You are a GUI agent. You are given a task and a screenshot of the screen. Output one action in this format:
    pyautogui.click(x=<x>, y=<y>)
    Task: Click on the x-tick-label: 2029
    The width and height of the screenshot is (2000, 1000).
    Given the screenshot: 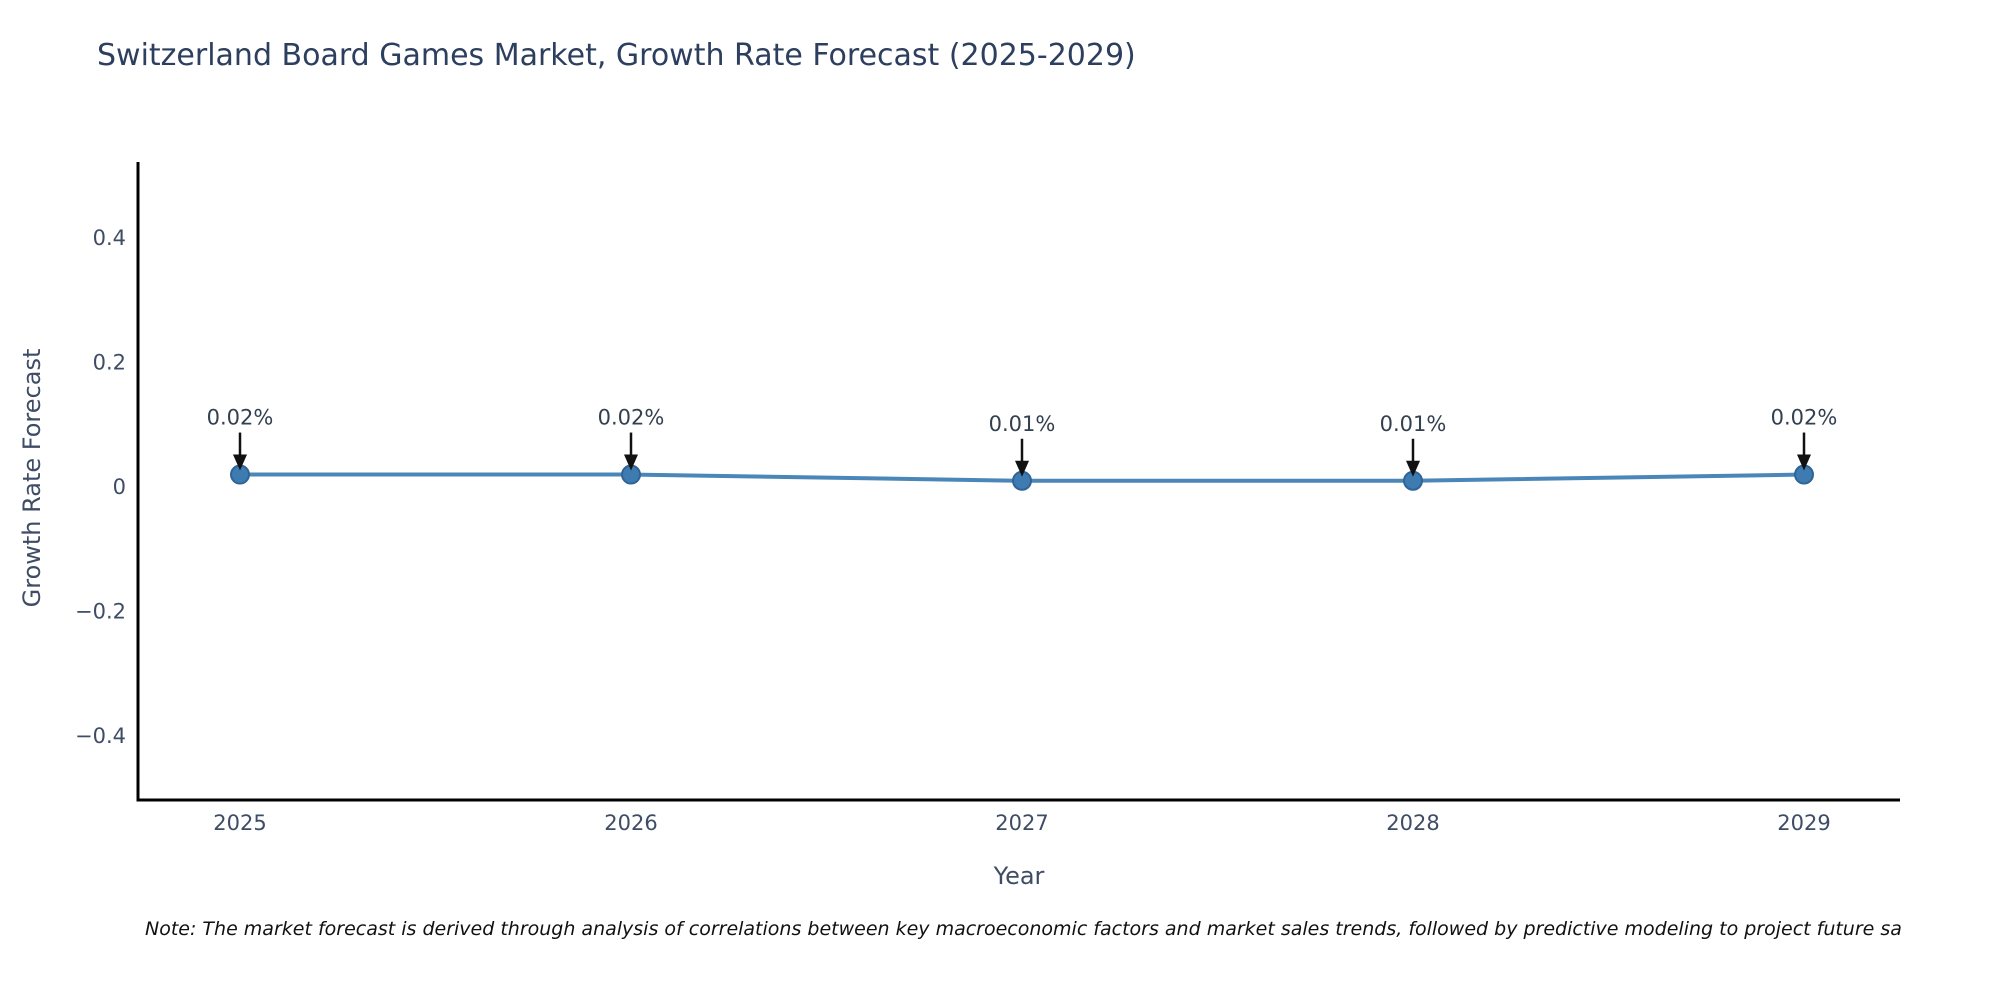 What is the action you would take?
    pyautogui.click(x=1803, y=823)
    